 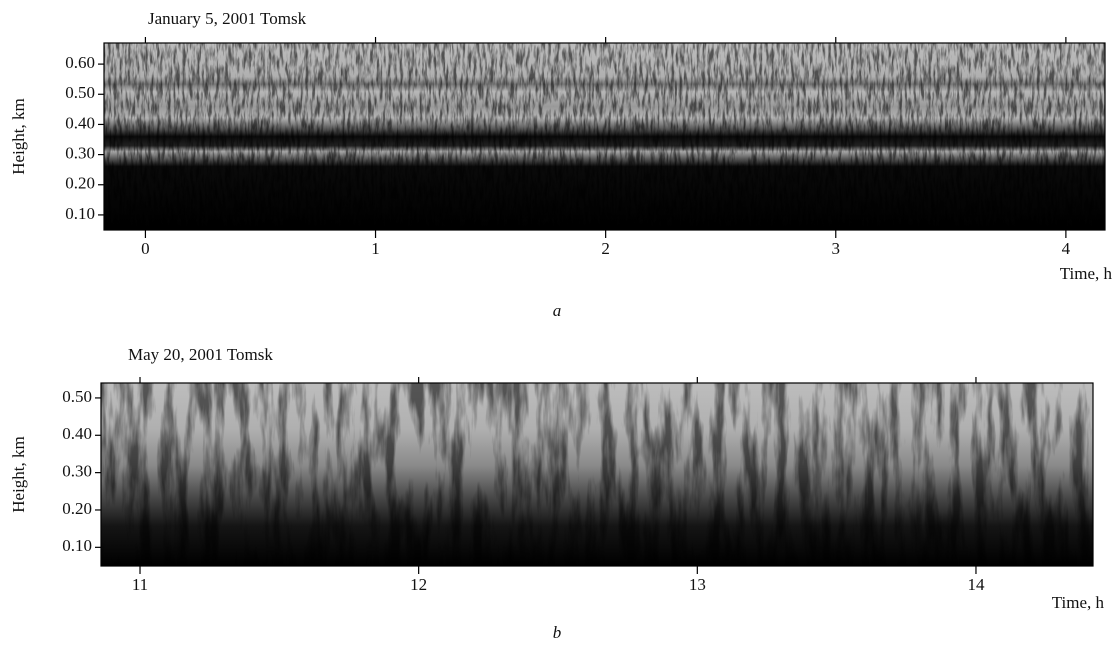 What do you see at coordinates (145, 248) in the screenshot?
I see `x-tick-label: 0` at bounding box center [145, 248].